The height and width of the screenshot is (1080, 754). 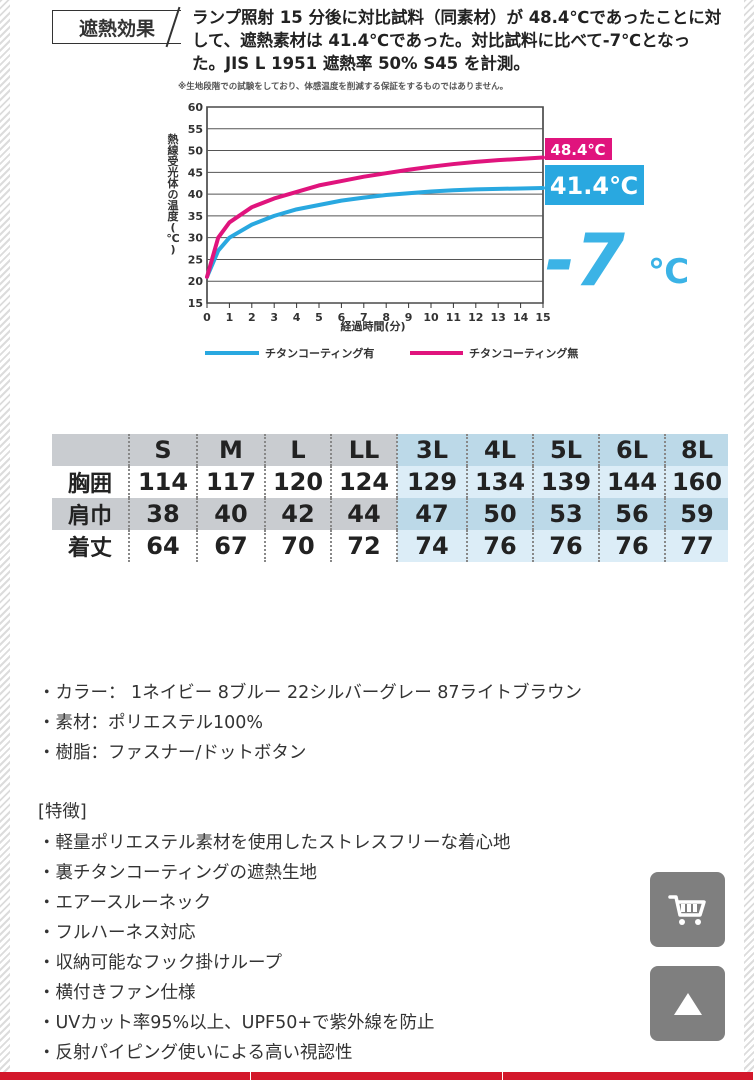 What do you see at coordinates (376, 317) in the screenshot?
I see `chart-x-ticks: 0 1 2 3 4 5 6 7 8 9 10 11 12 13 14 15` at bounding box center [376, 317].